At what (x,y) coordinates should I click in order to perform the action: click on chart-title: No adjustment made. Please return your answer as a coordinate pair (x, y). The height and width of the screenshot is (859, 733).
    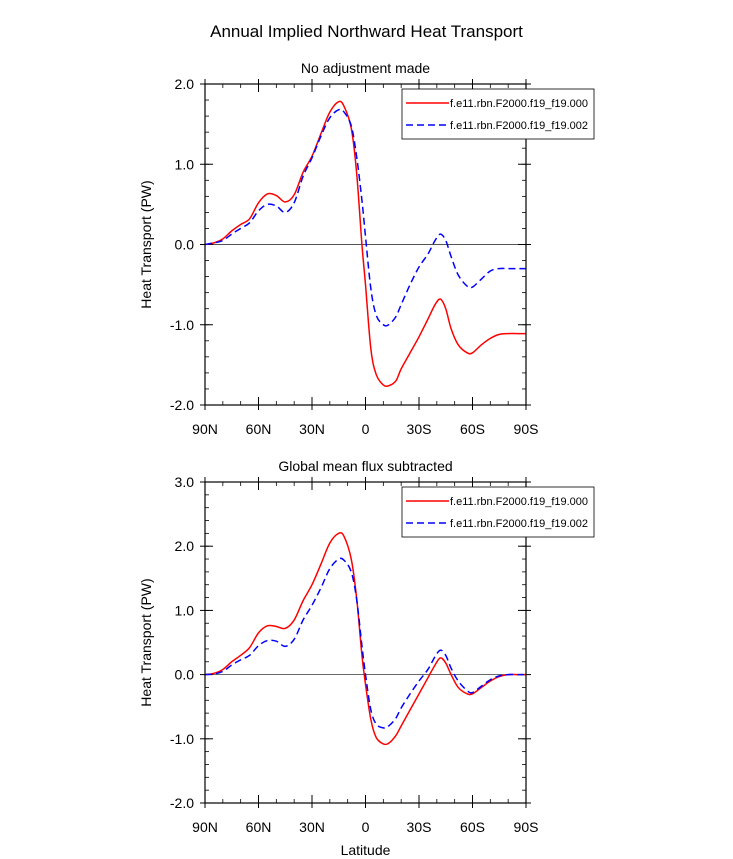
    Looking at the image, I should click on (365, 68).